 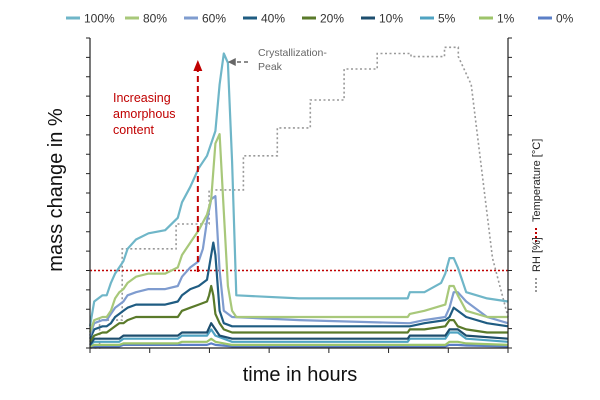 I want to click on series-line-10pct, so click(x=299, y=334).